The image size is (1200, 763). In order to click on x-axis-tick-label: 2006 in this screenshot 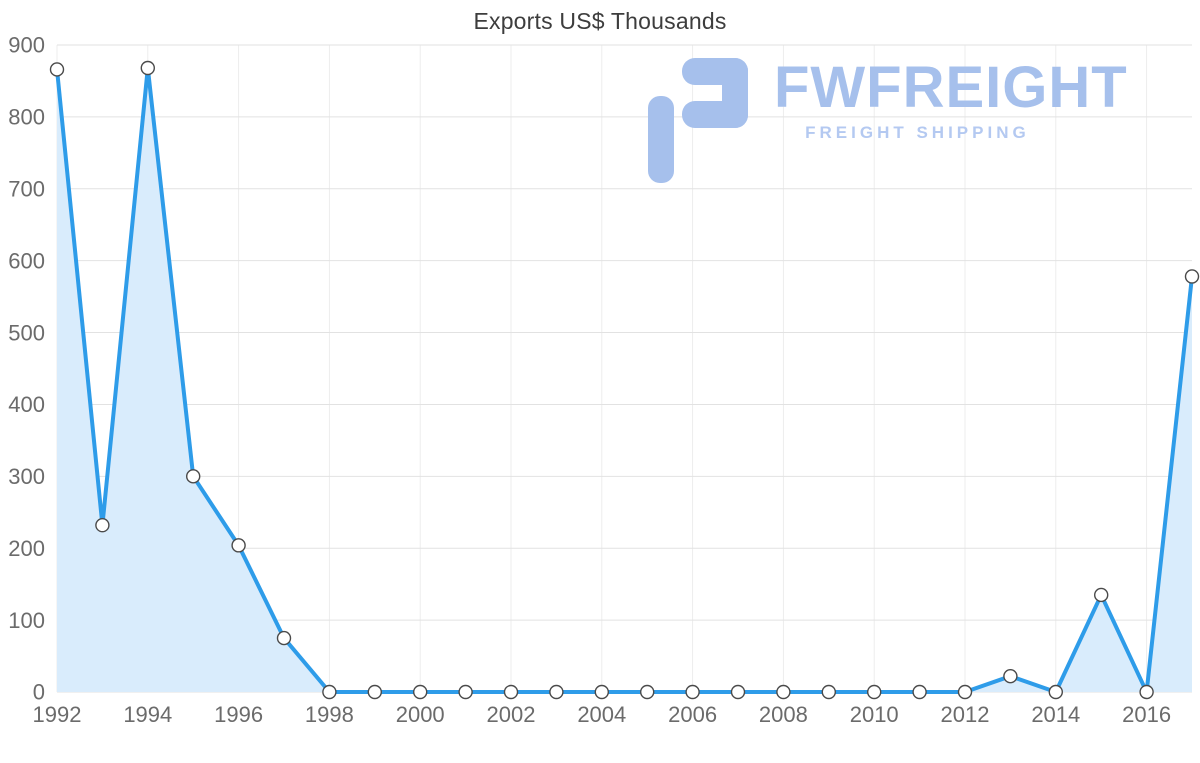, I will do `click(692, 714)`.